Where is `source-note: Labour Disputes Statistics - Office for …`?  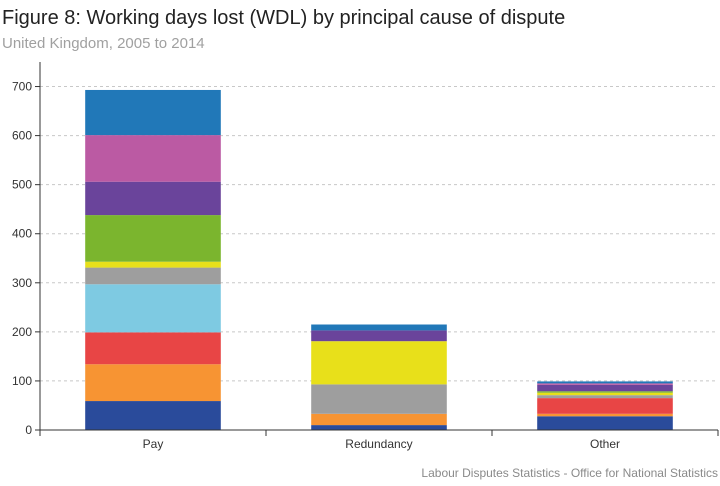
source-note: Labour Disputes Statistics - Office for … is located at coordinates (569, 473).